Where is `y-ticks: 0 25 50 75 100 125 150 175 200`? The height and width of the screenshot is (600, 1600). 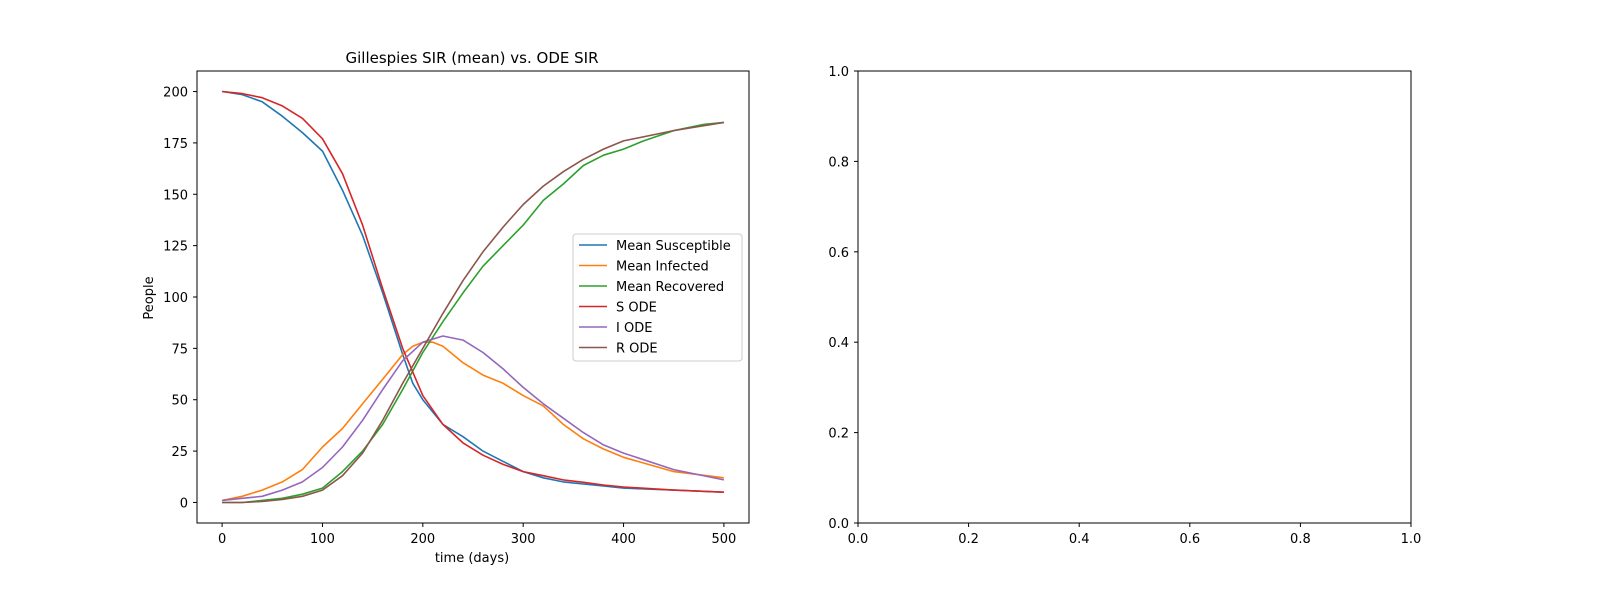 y-ticks: 0 25 50 75 100 125 150 175 200 is located at coordinates (180, 298).